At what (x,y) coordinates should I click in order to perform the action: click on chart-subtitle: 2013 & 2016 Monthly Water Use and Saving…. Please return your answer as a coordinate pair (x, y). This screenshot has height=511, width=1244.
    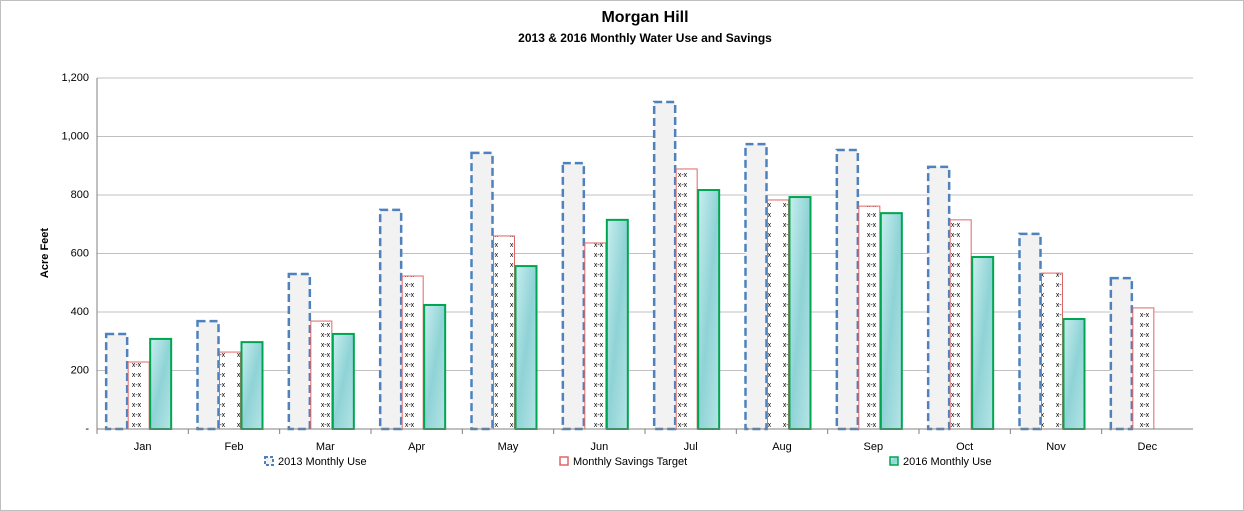
    Looking at the image, I should click on (645, 38).